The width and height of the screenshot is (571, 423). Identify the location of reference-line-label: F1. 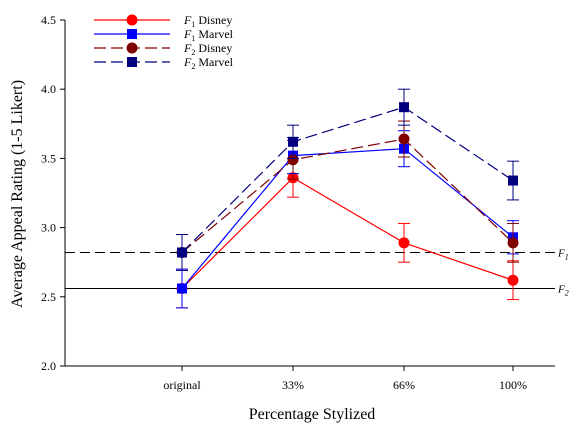
(563, 255).